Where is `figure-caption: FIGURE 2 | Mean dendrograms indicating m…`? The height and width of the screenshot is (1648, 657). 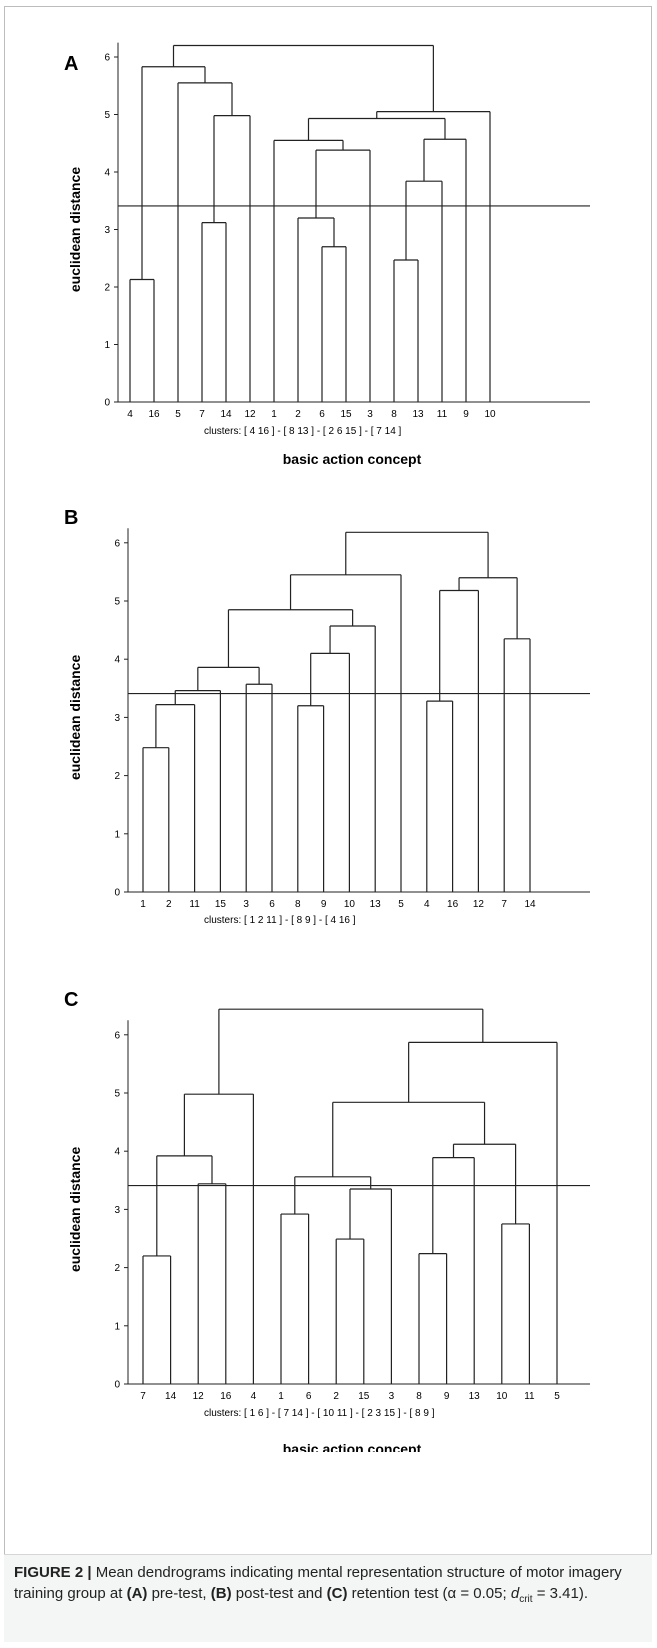 figure-caption: FIGURE 2 | Mean dendrograms indicating m… is located at coordinates (324, 1586).